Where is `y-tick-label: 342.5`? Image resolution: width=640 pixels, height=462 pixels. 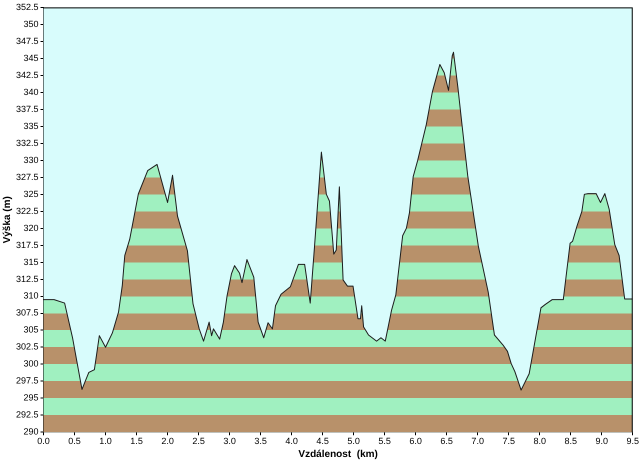 y-tick-label: 342.5 is located at coordinates (27, 75).